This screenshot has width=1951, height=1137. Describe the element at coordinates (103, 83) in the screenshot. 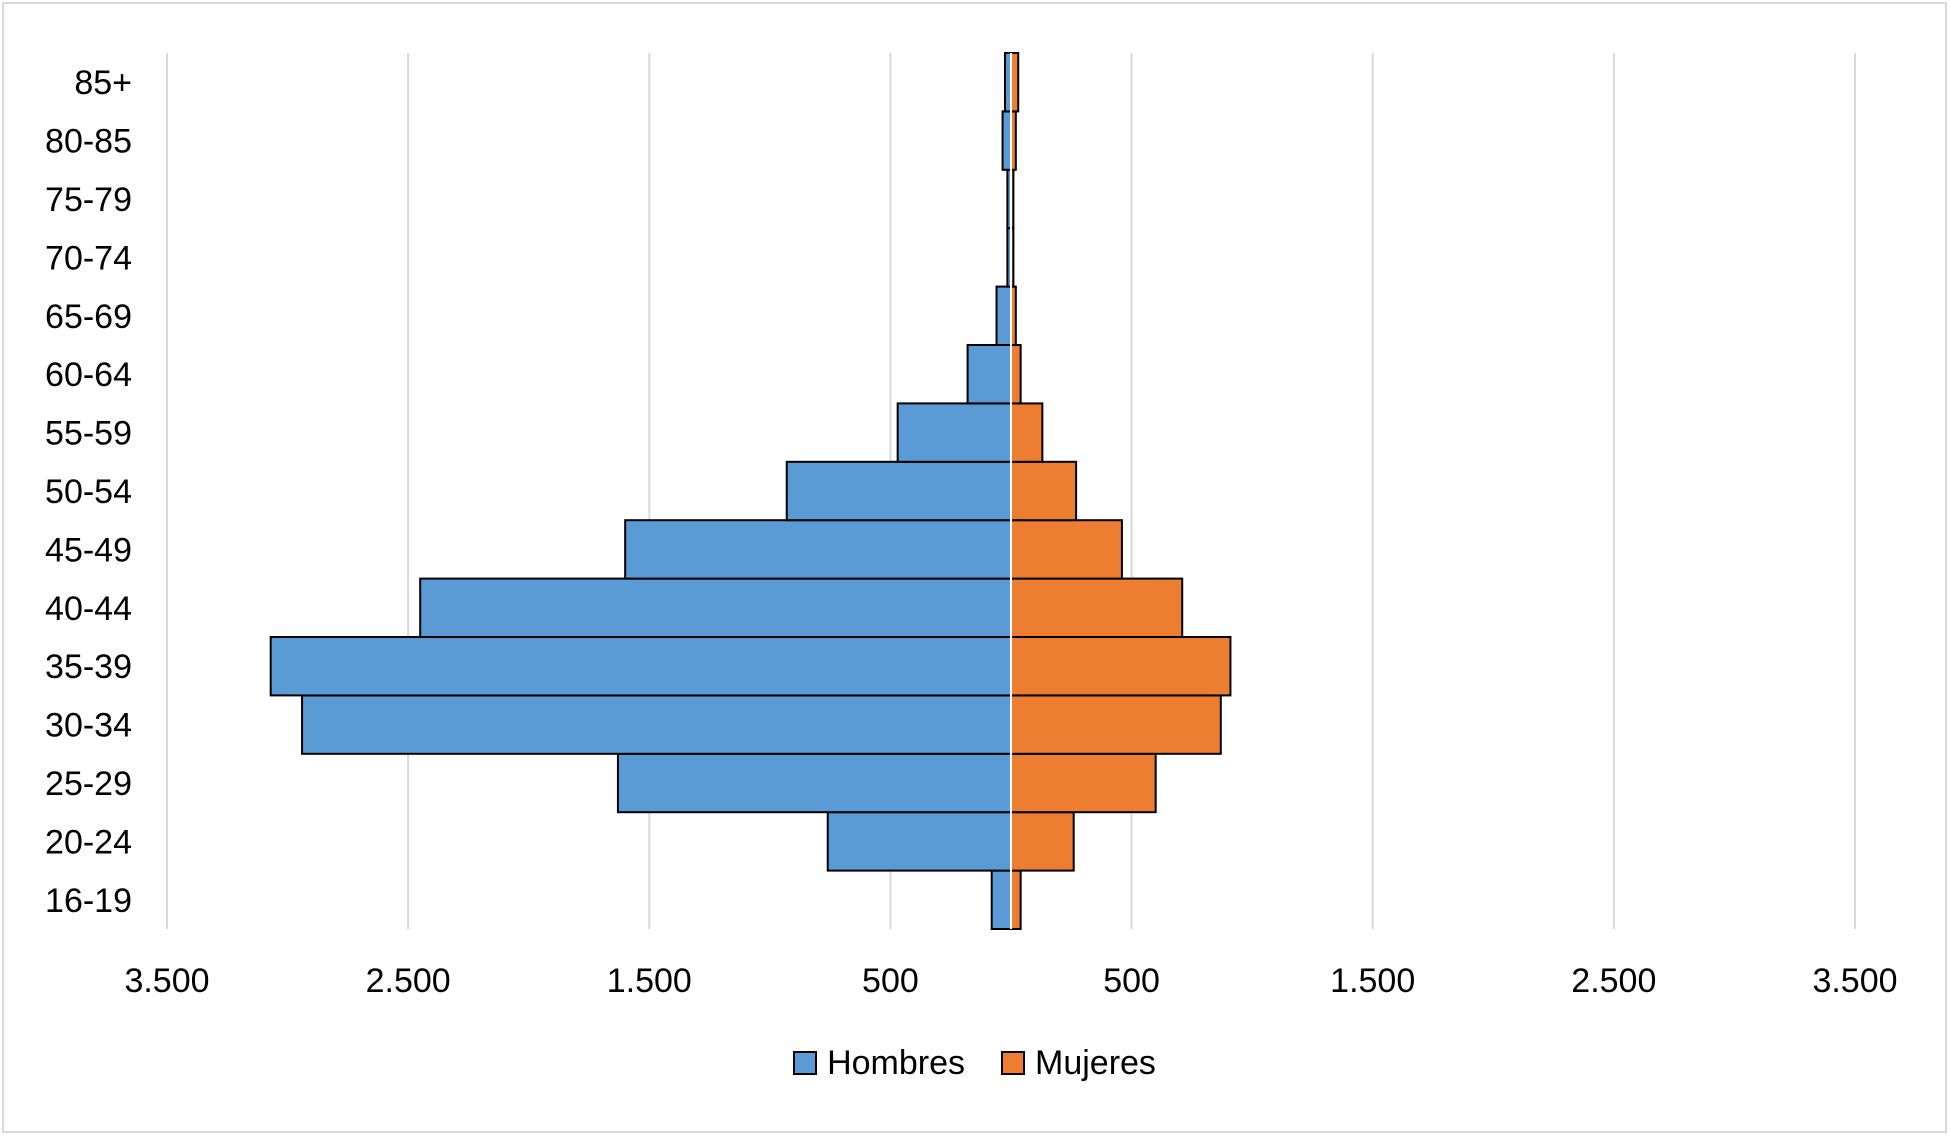

I see `y-tick-label-85+: 85+` at that location.